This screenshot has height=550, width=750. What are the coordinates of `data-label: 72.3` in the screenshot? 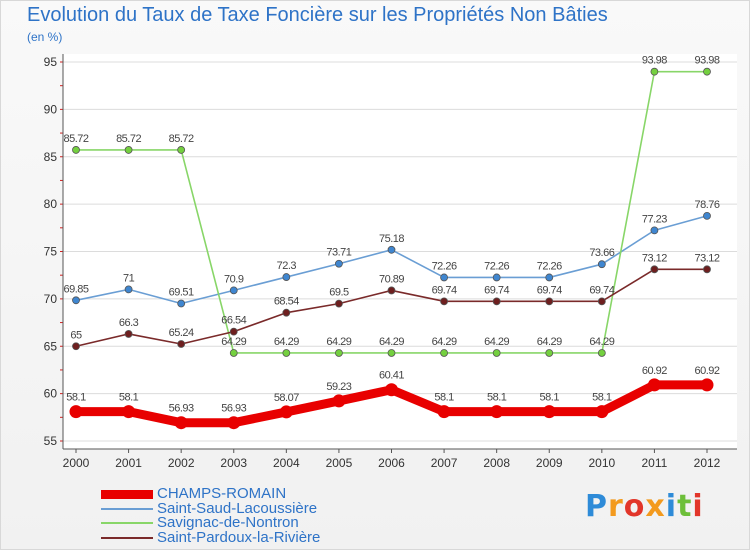 It's located at (287, 266).